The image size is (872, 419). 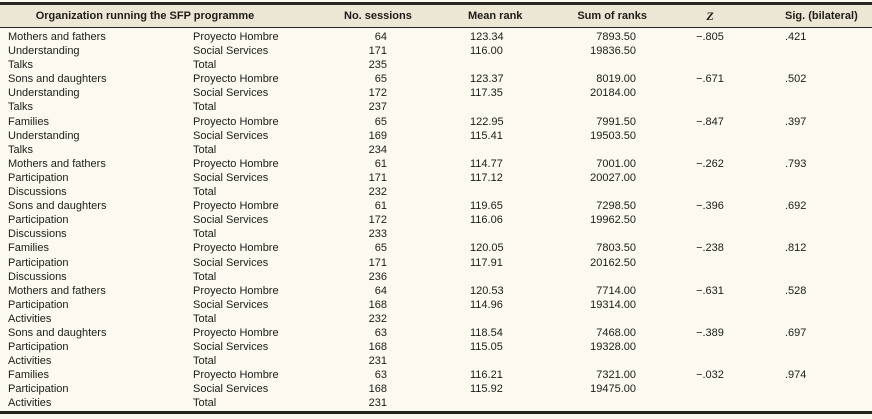 What do you see at coordinates (613, 389) in the screenshot?
I see `cell-sum-of-ranks: 19475.00` at bounding box center [613, 389].